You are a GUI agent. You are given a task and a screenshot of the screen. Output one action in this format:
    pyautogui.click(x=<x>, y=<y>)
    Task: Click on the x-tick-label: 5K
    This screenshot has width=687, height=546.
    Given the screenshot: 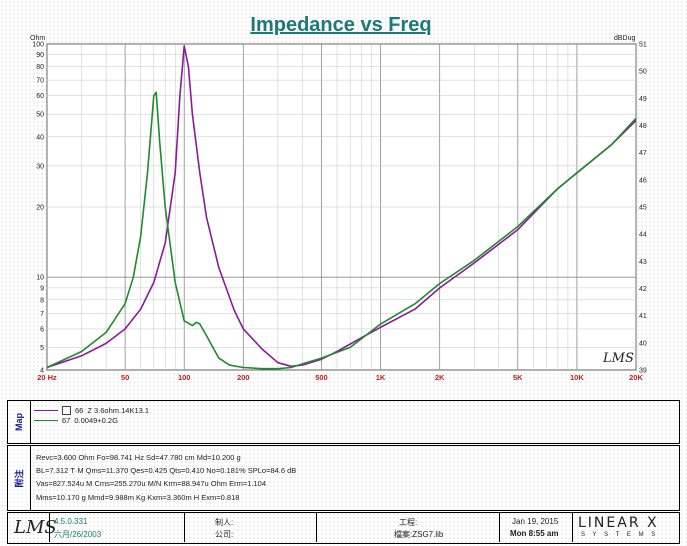 What is the action you would take?
    pyautogui.click(x=518, y=377)
    